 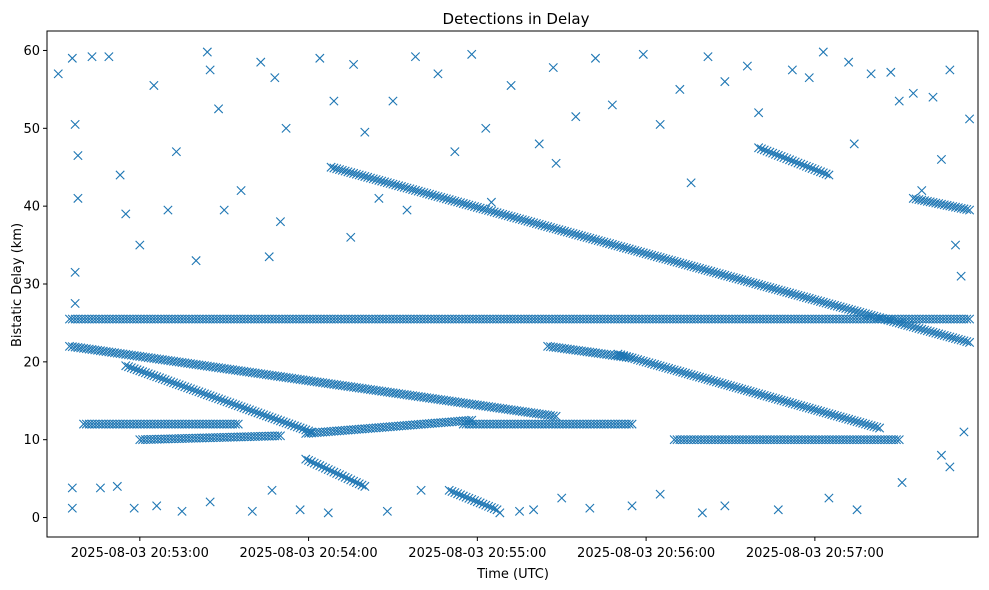 What do you see at coordinates (815, 553) in the screenshot?
I see `x-tick-label: 2025-08-03 20:57:00` at bounding box center [815, 553].